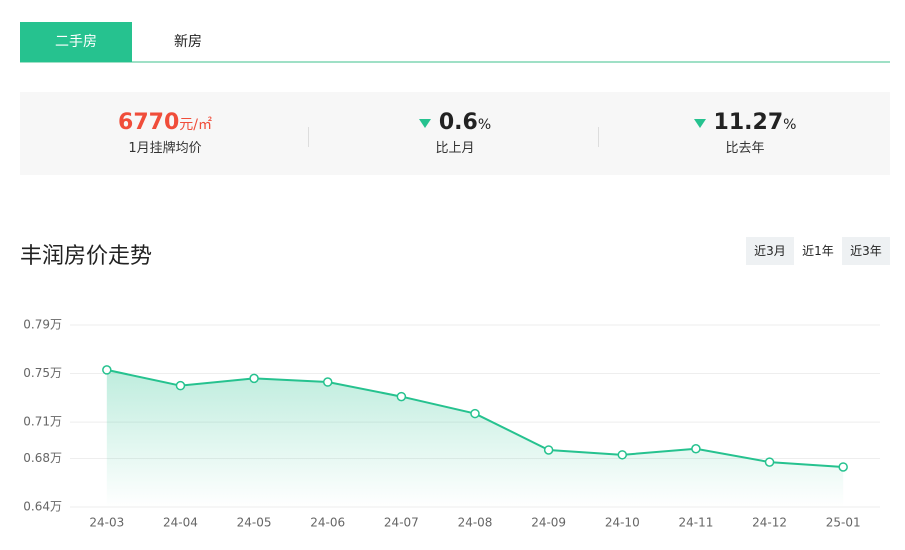 This screenshot has width=905, height=550. Describe the element at coordinates (149, 122) in the screenshot. I see `stat-value: 6770` at that location.